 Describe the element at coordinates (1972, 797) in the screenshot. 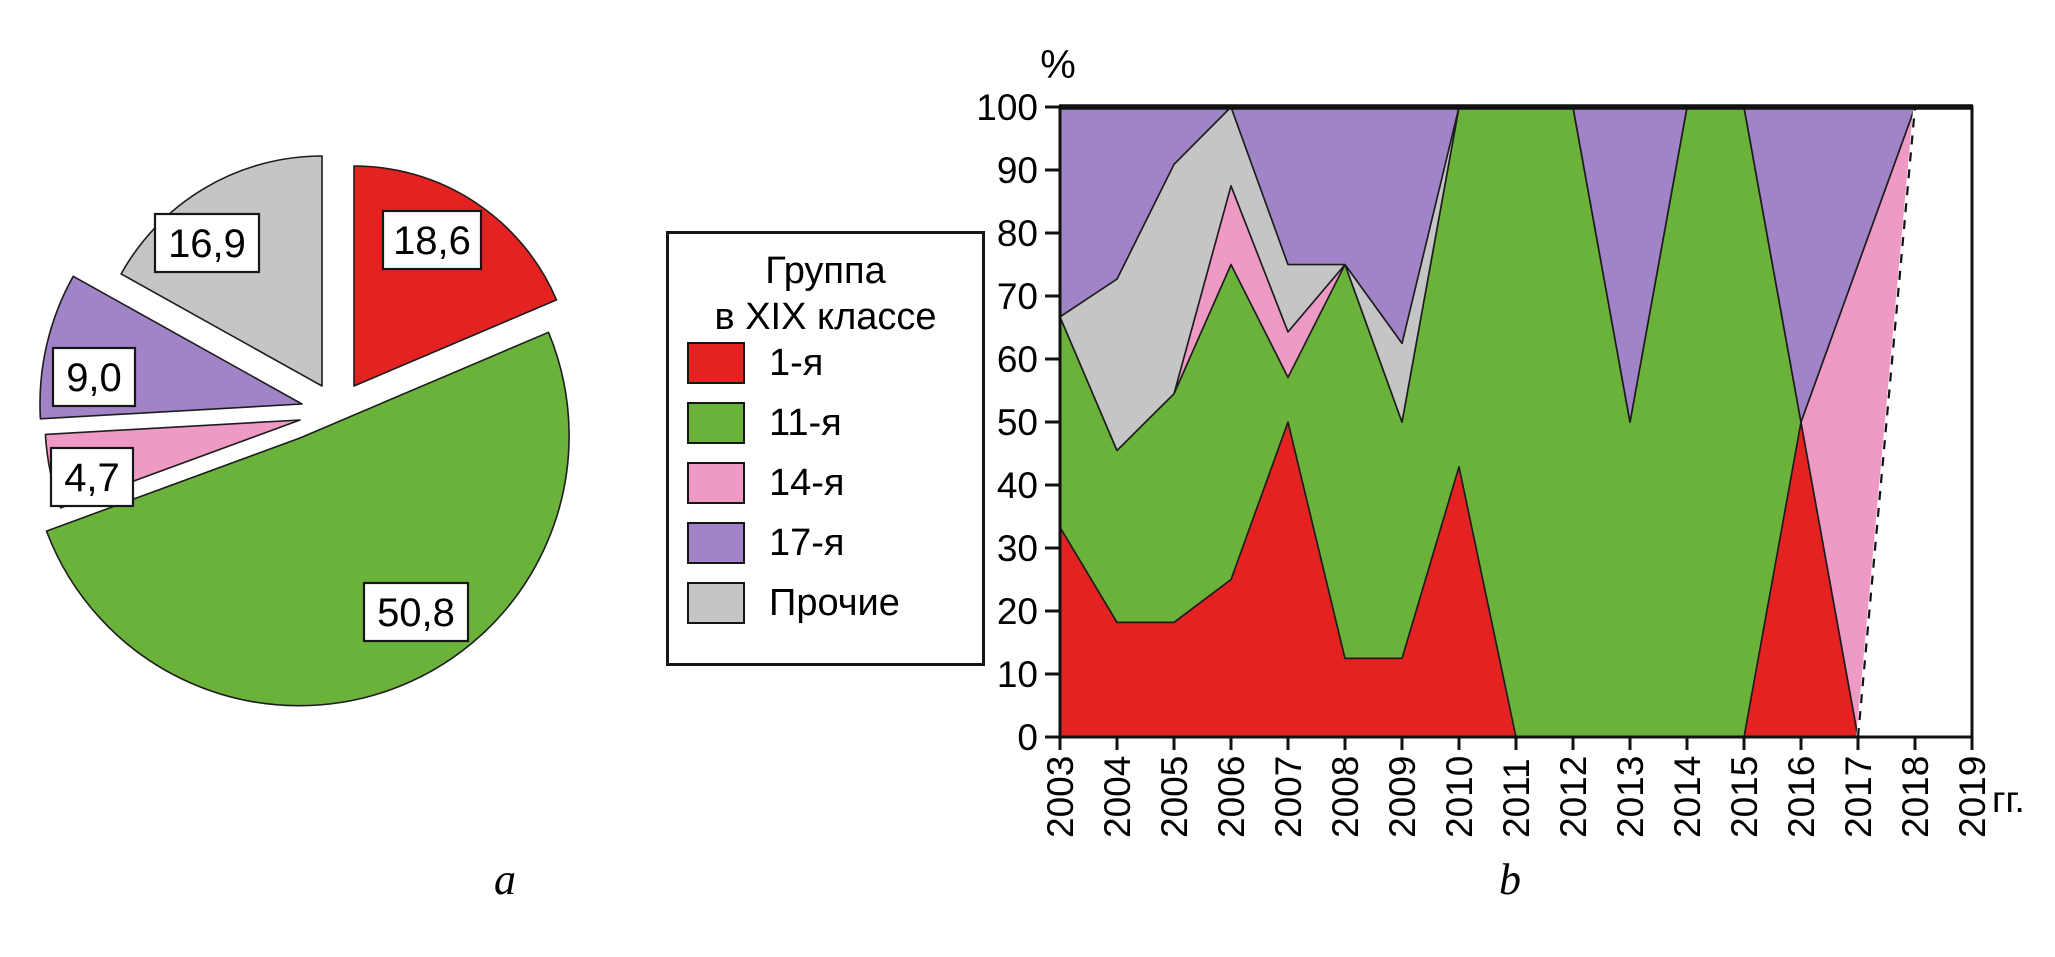

I see `x-tick-label: 2019` at that location.